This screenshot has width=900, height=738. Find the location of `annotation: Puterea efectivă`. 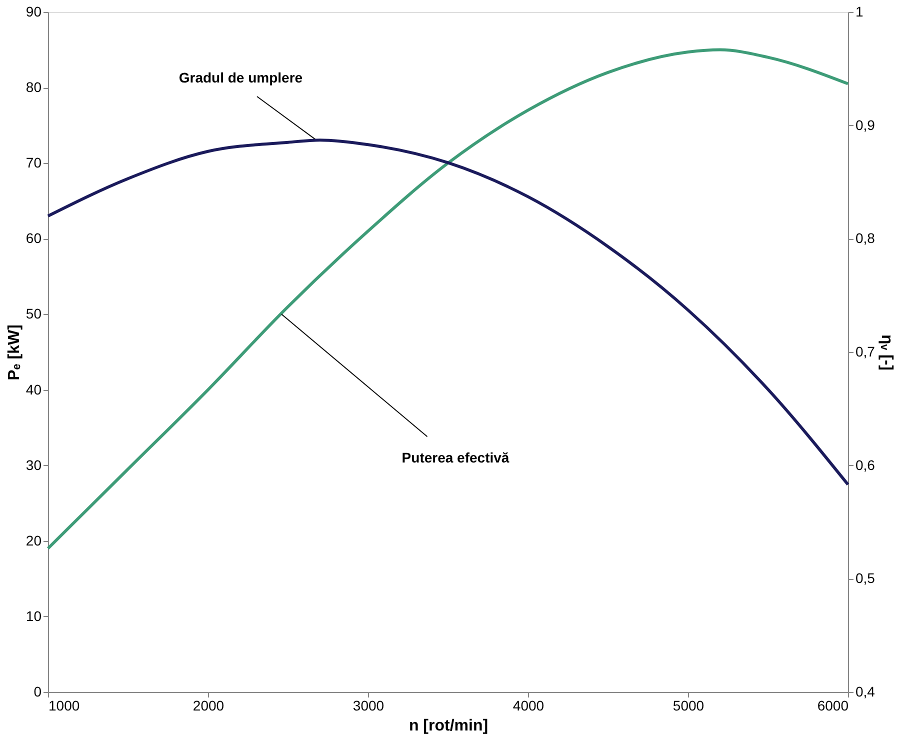

annotation: Puterea efectivă is located at coordinates (456, 458).